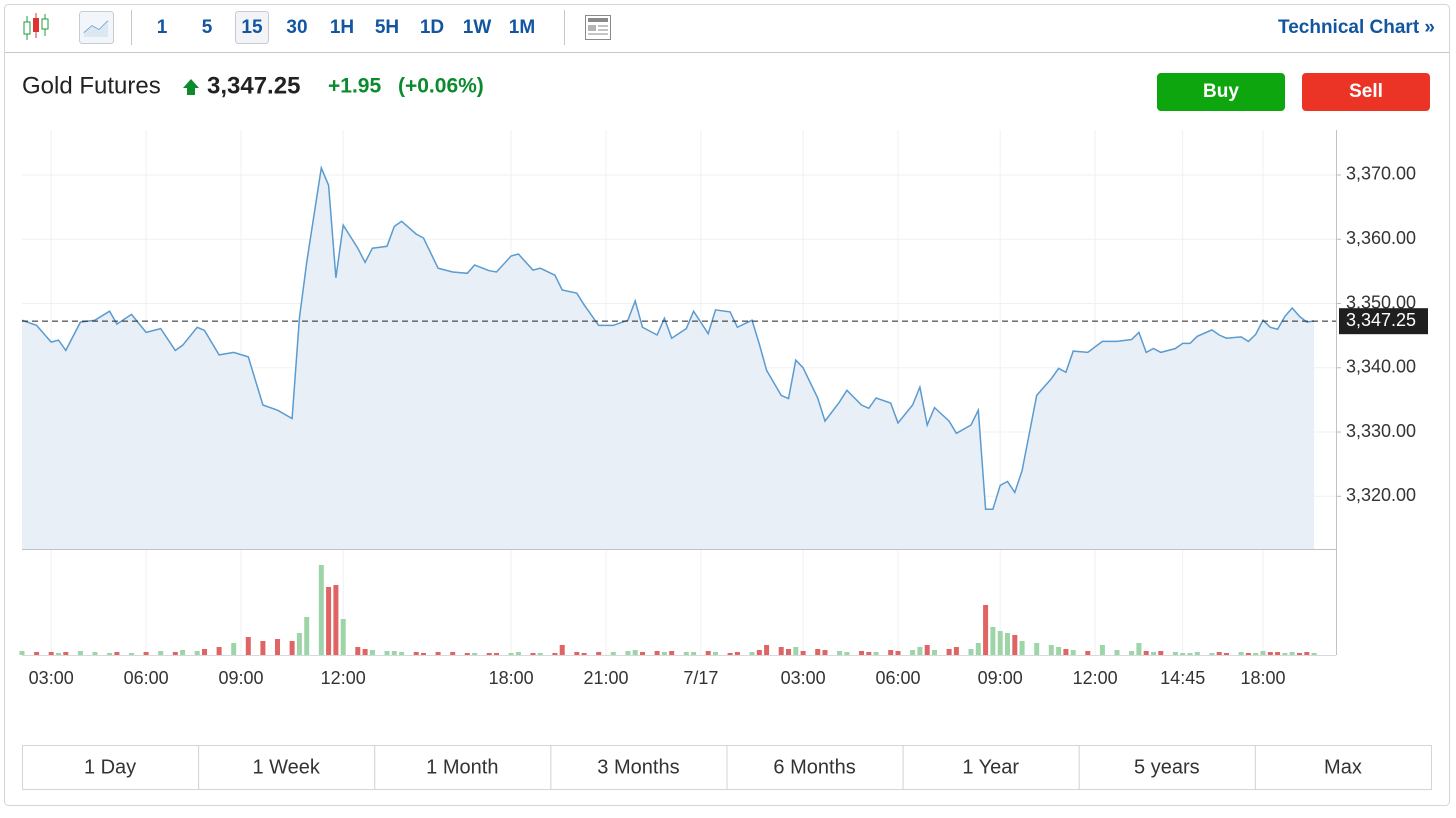  I want to click on range-tab-label: 3 Months, so click(638, 767).